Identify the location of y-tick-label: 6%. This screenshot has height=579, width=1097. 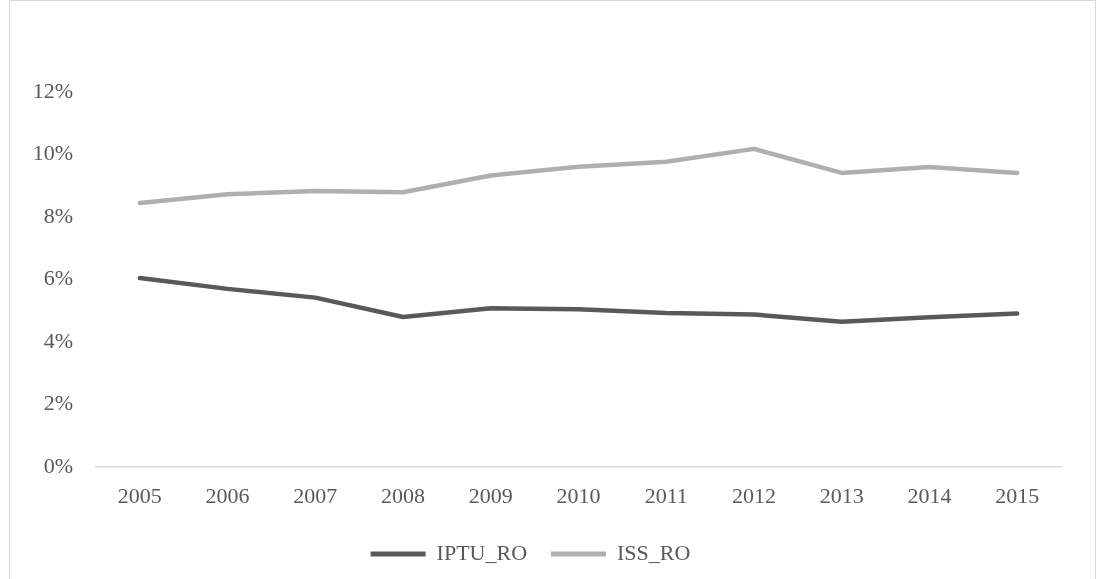
(58, 278).